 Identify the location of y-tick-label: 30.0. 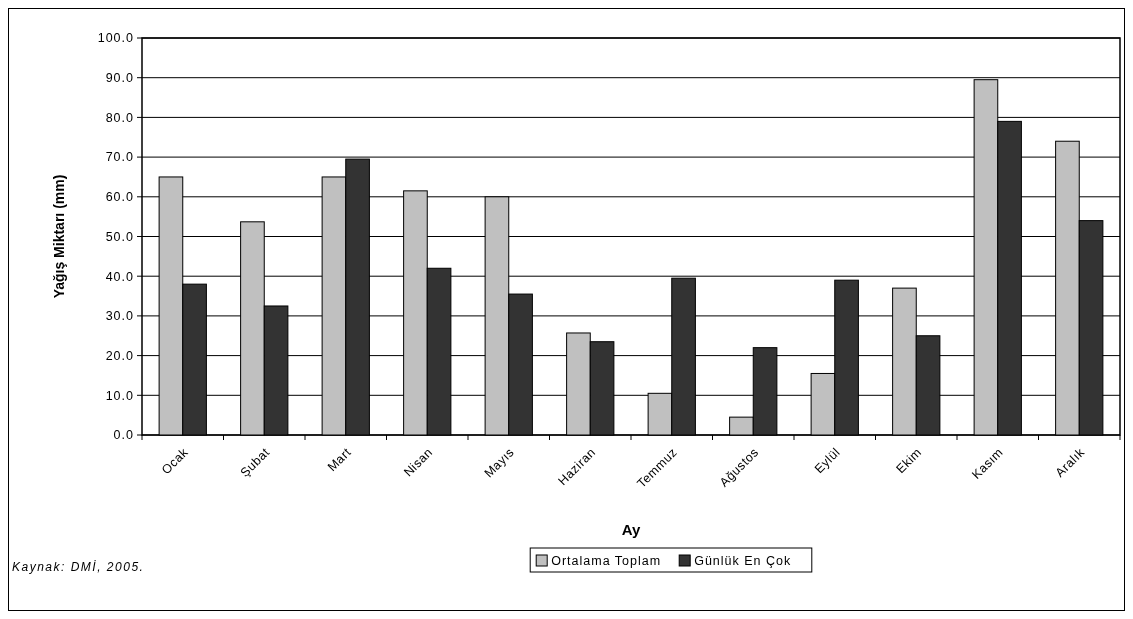
(119, 316).